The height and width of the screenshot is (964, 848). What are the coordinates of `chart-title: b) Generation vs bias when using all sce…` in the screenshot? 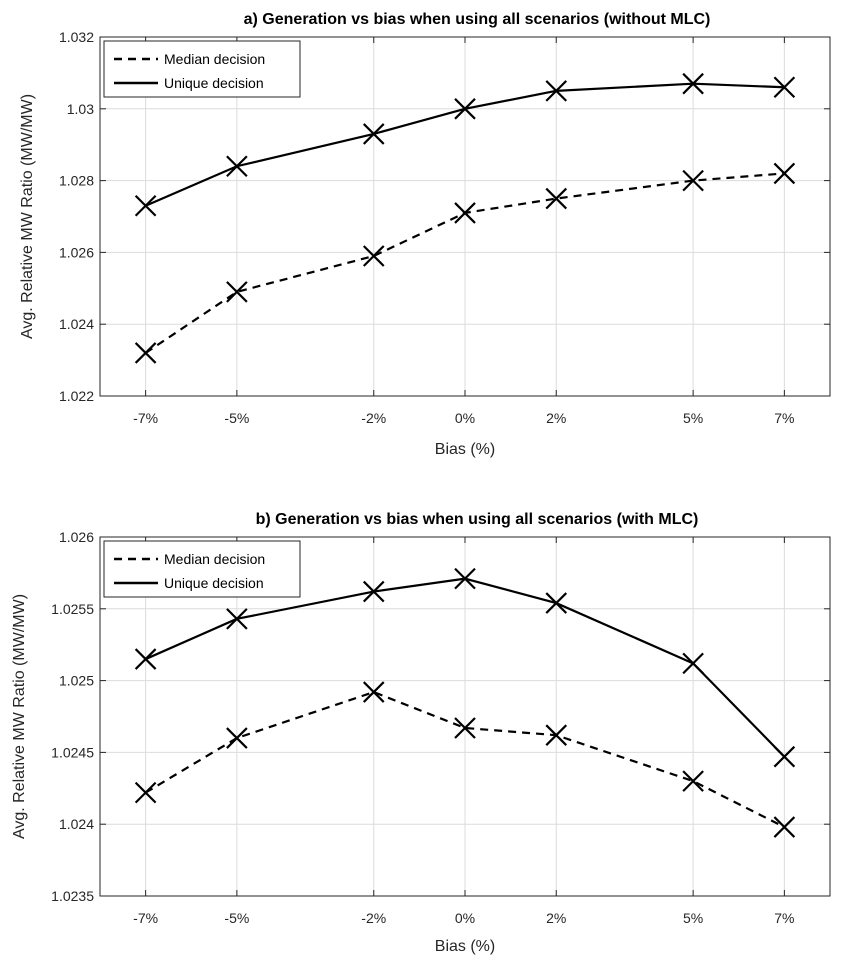 It's located at (477, 519).